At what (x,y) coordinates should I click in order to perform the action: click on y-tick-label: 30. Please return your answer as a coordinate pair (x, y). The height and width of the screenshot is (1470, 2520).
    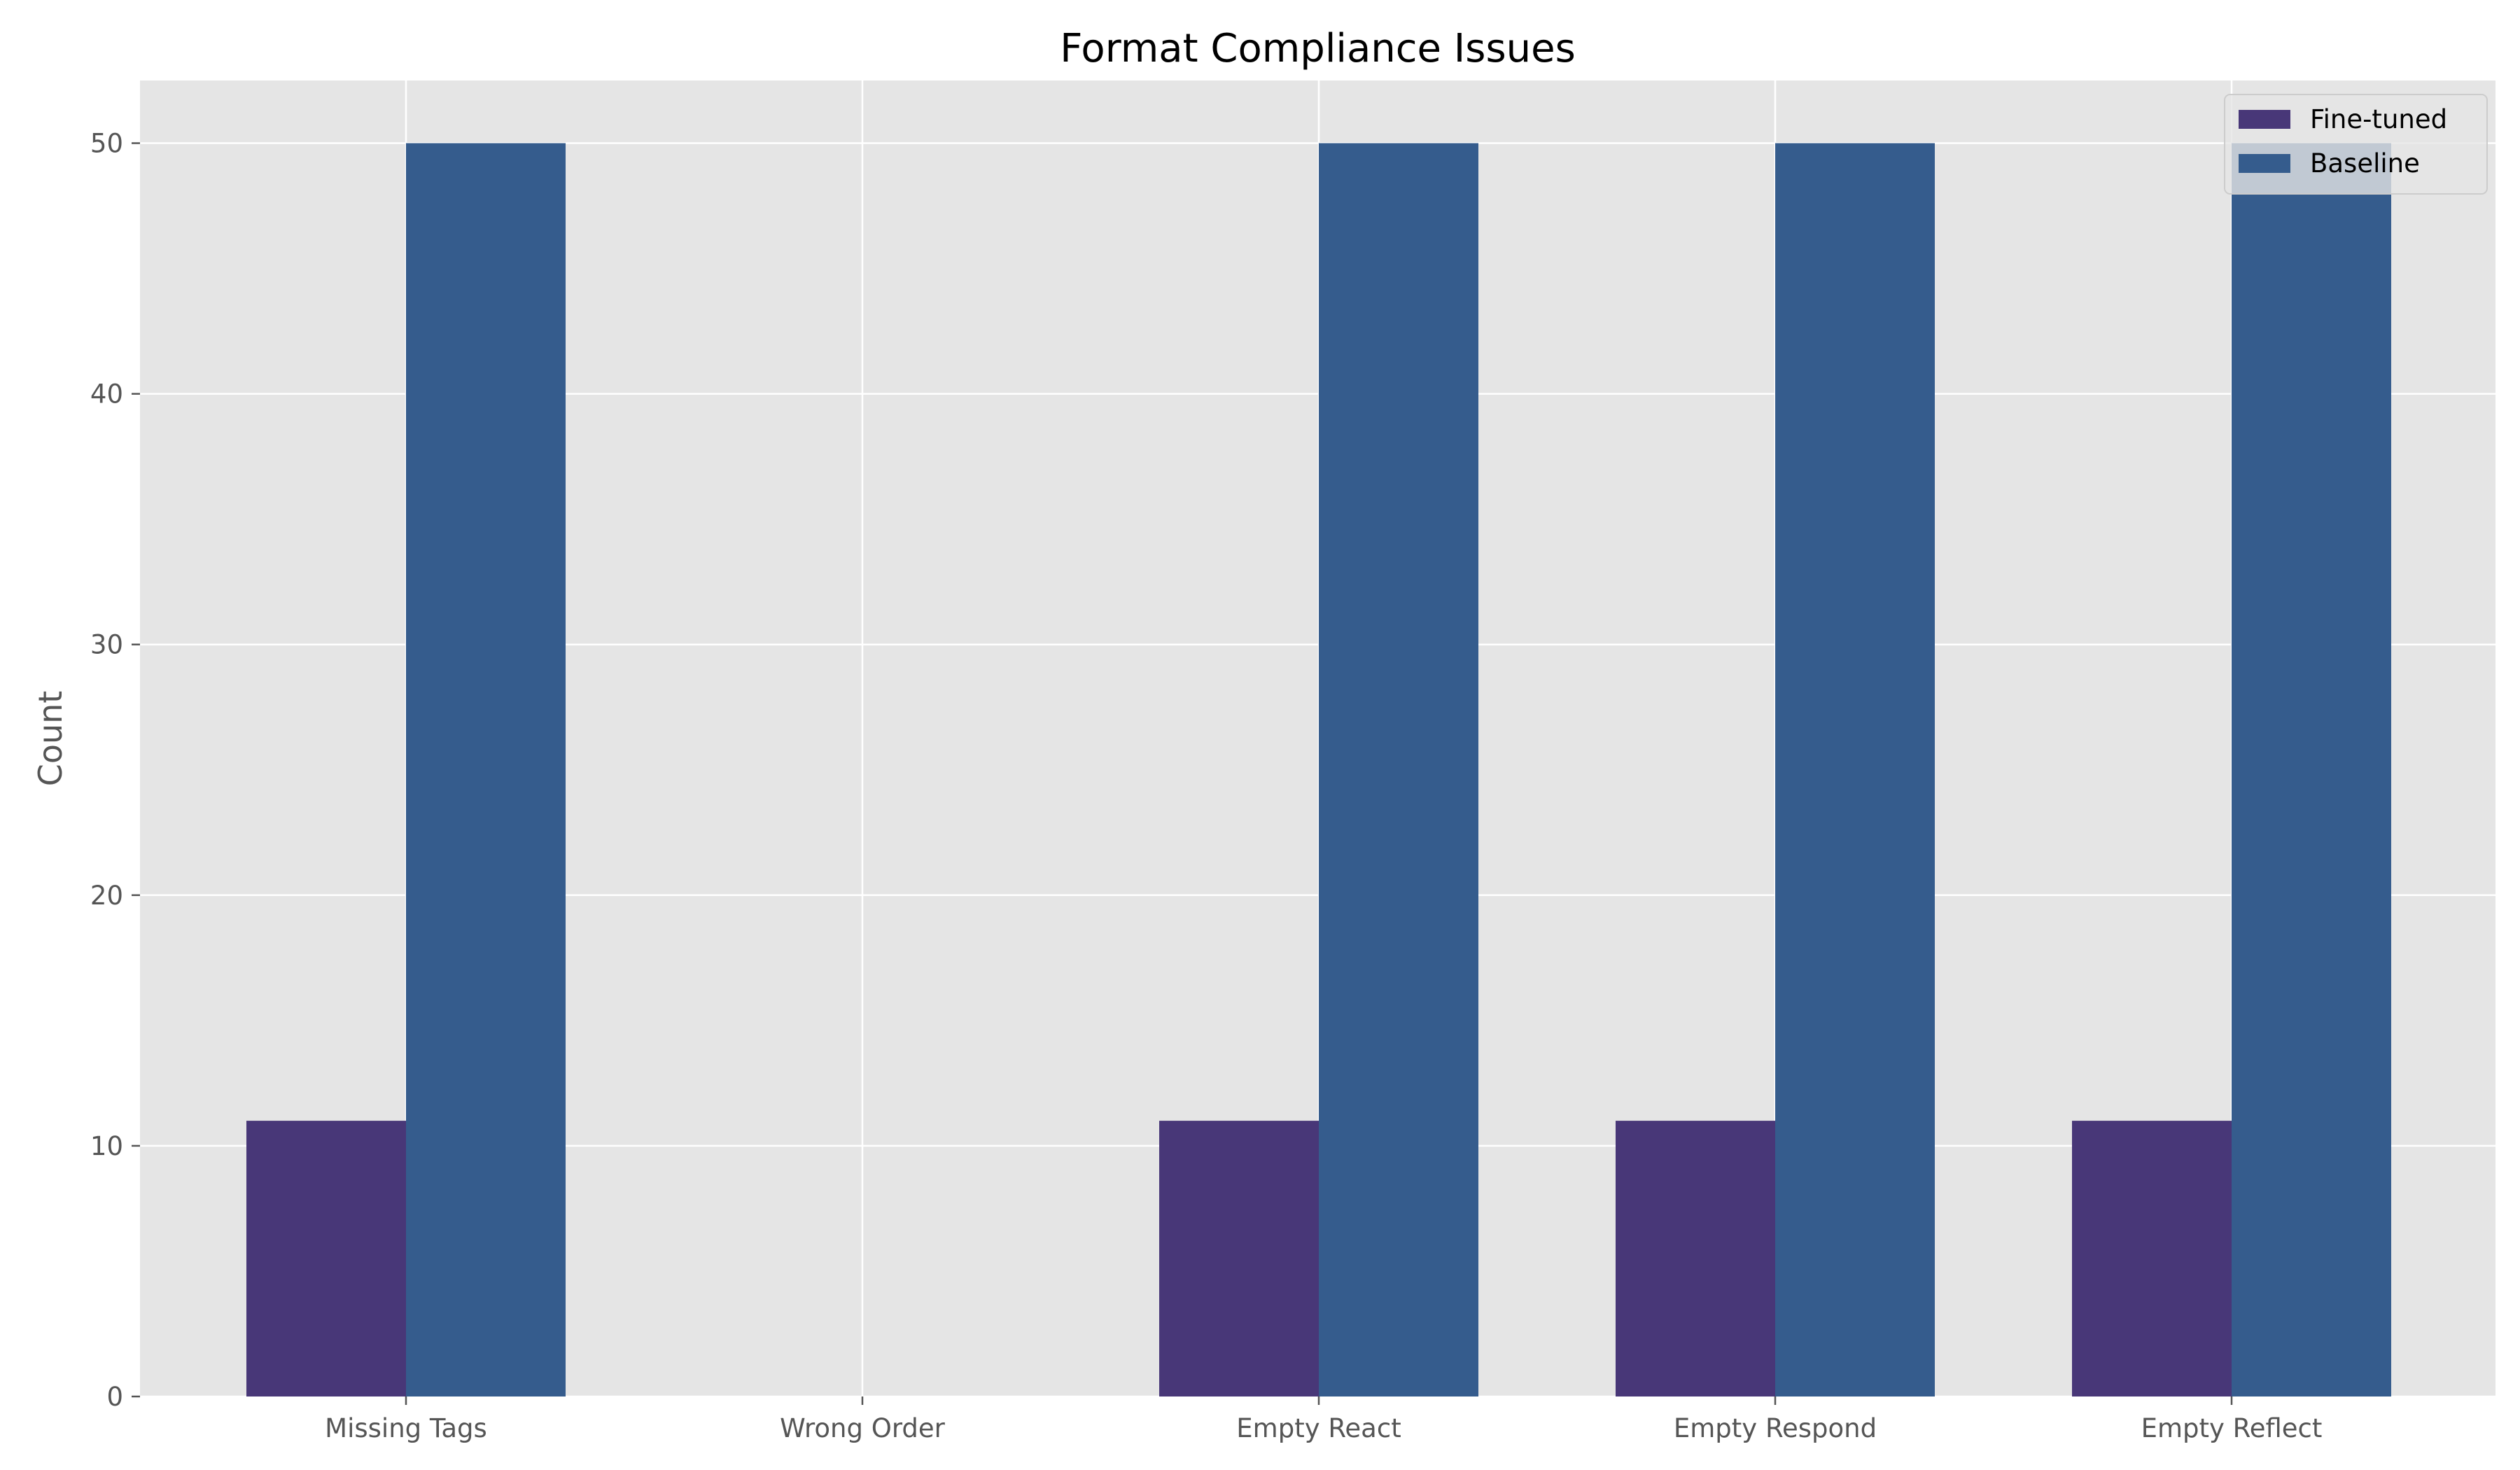
    Looking at the image, I should click on (106, 645).